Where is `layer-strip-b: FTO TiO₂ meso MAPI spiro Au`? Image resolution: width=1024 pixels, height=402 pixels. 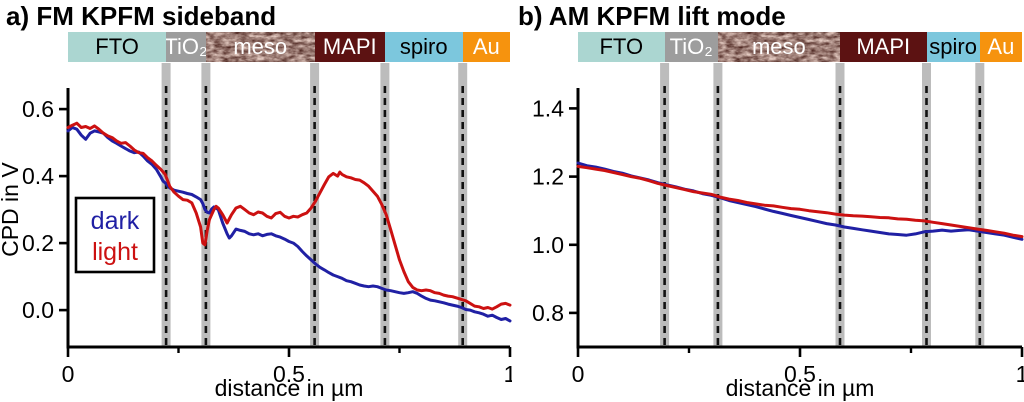 layer-strip-b: FTO TiO₂ meso MAPI spiro Au is located at coordinates (800, 47).